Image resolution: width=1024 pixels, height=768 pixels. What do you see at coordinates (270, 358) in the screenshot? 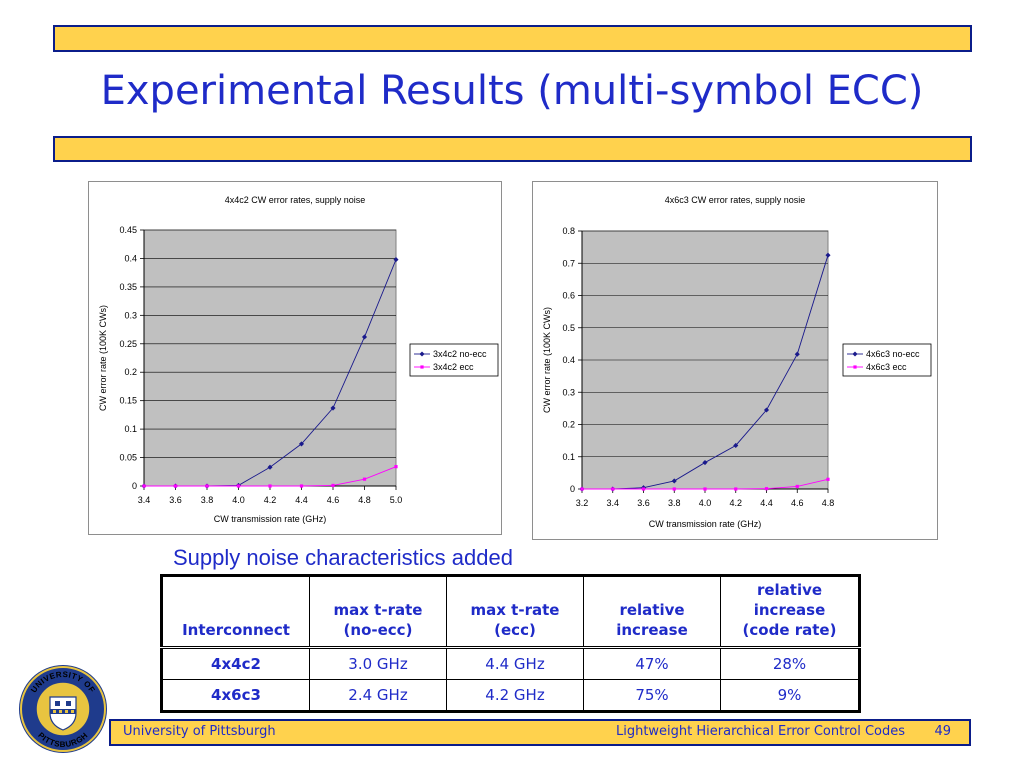
I see `plot-area` at bounding box center [270, 358].